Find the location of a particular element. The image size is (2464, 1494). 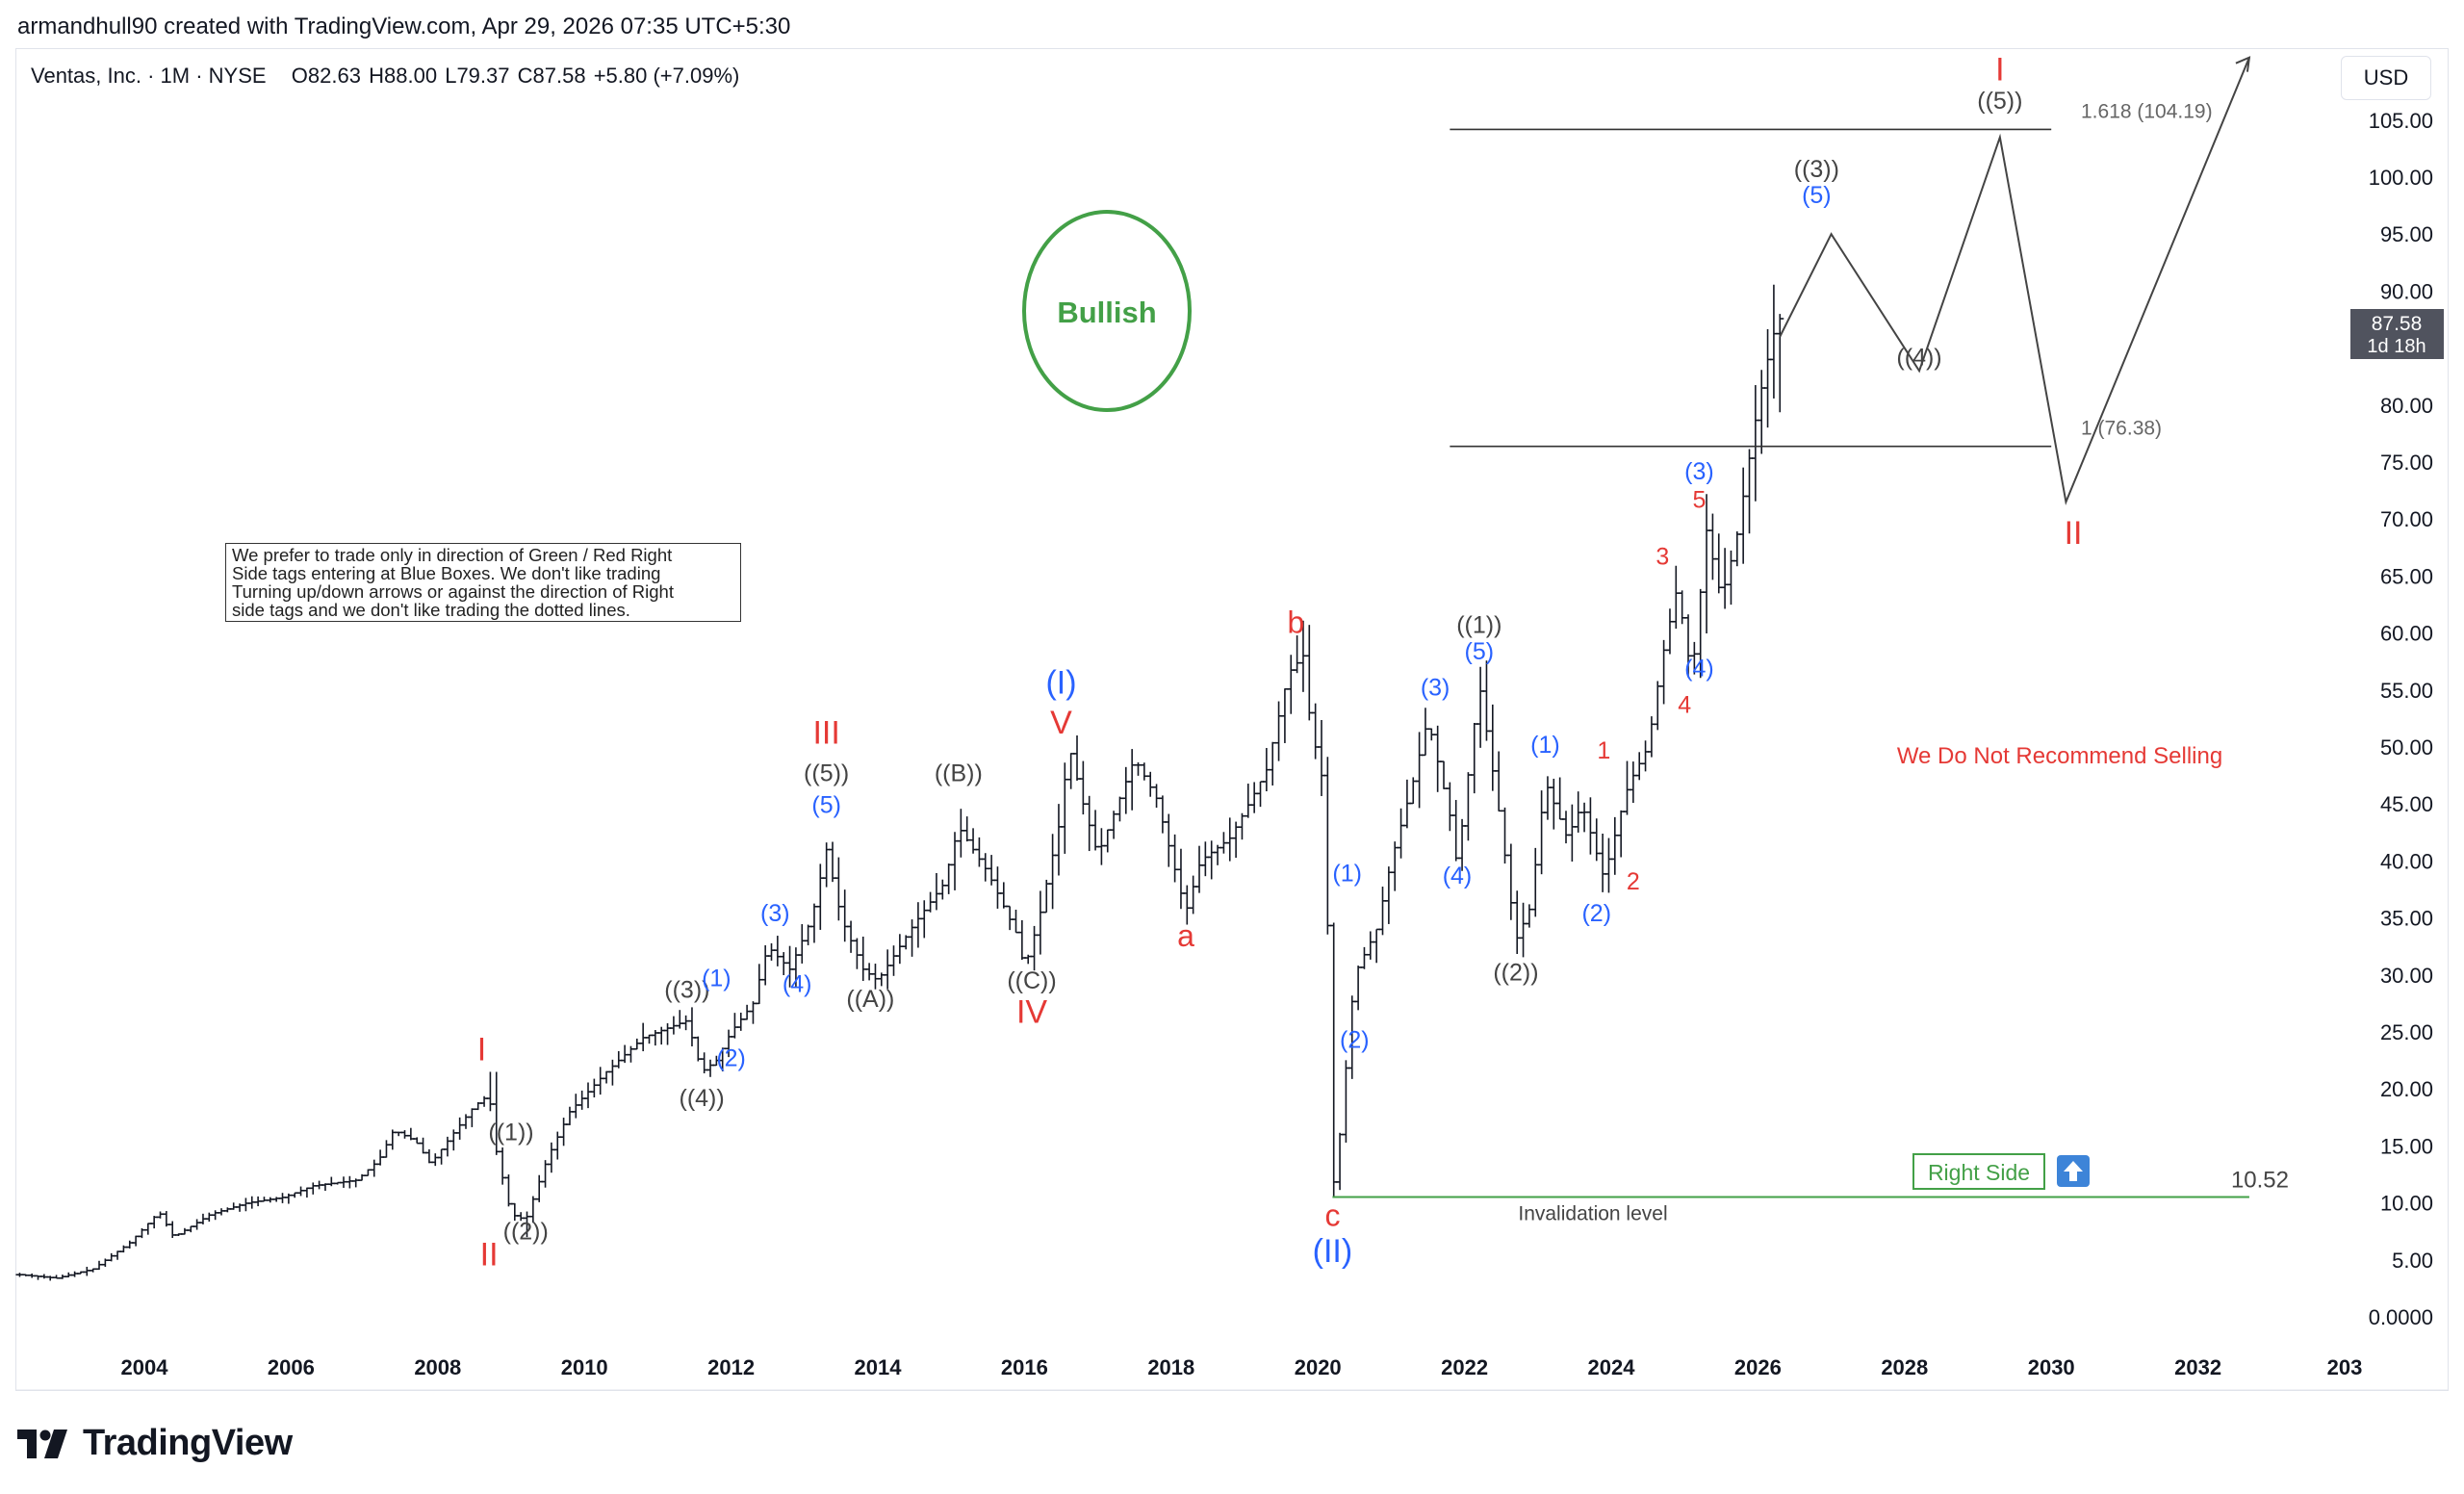

y-tick-label: 20.00 is located at coordinates (2406, 1089).